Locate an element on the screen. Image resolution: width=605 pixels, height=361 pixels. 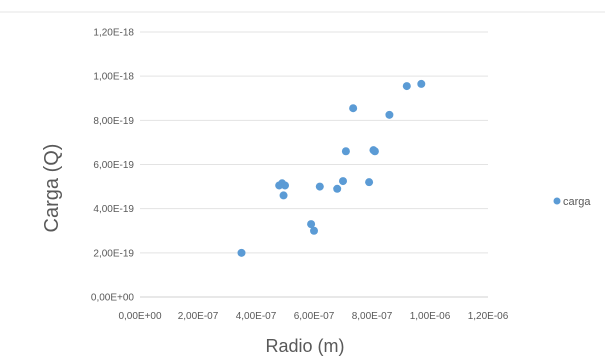
x-tick-label: 0,00E+00 is located at coordinates (140, 316).